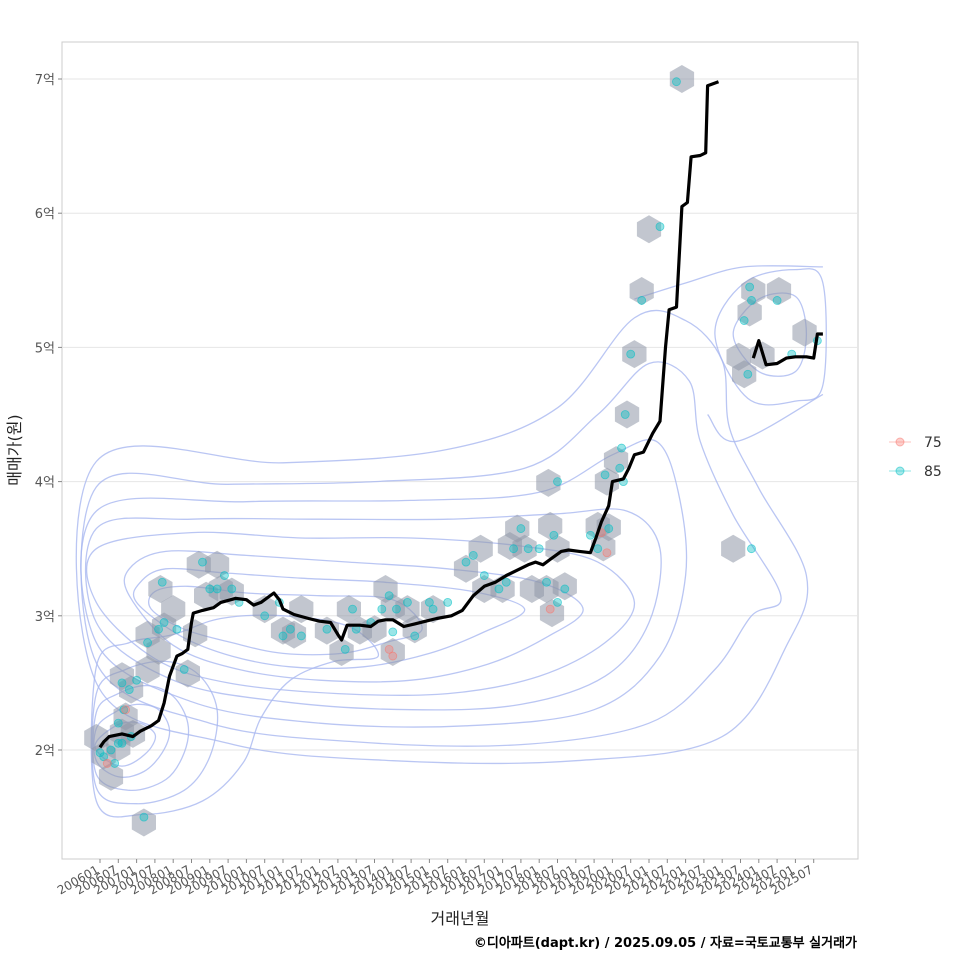  What do you see at coordinates (460, 918) in the screenshot?
I see `x-axis-title: 거래년월` at bounding box center [460, 918].